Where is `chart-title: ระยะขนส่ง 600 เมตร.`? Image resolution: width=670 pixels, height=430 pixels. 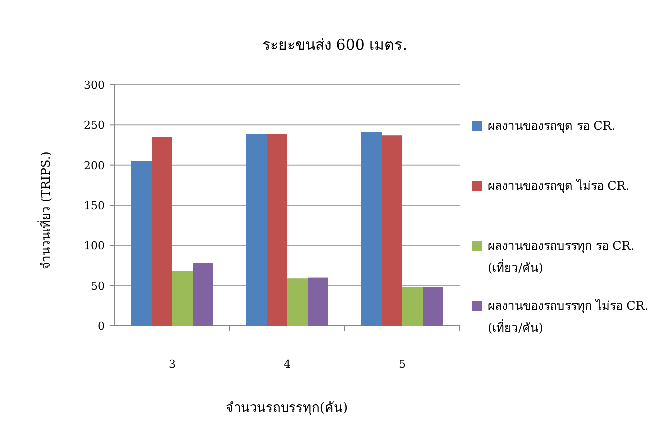
chart-title: ระยะขนส่ง 600 เมตร. is located at coordinates (335, 45).